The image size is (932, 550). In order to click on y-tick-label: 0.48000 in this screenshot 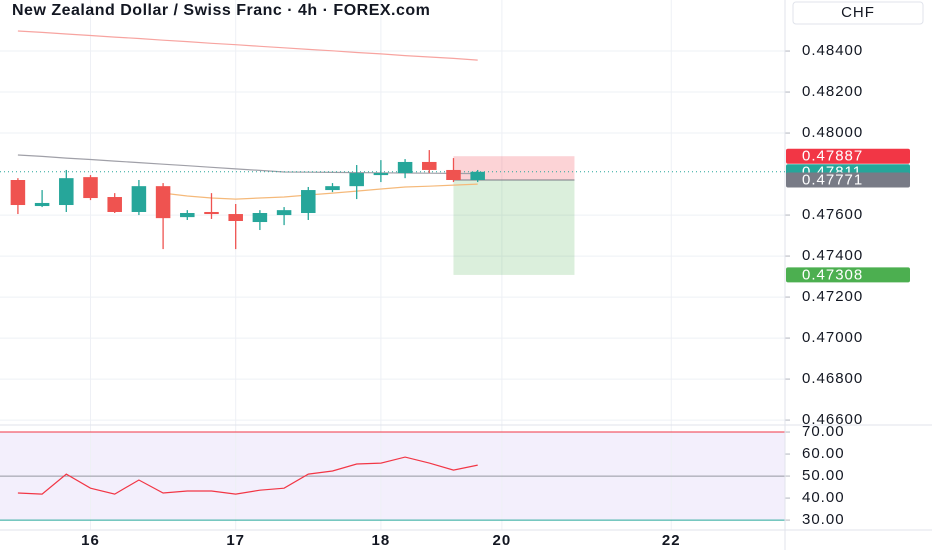, I will do `click(832, 132)`.